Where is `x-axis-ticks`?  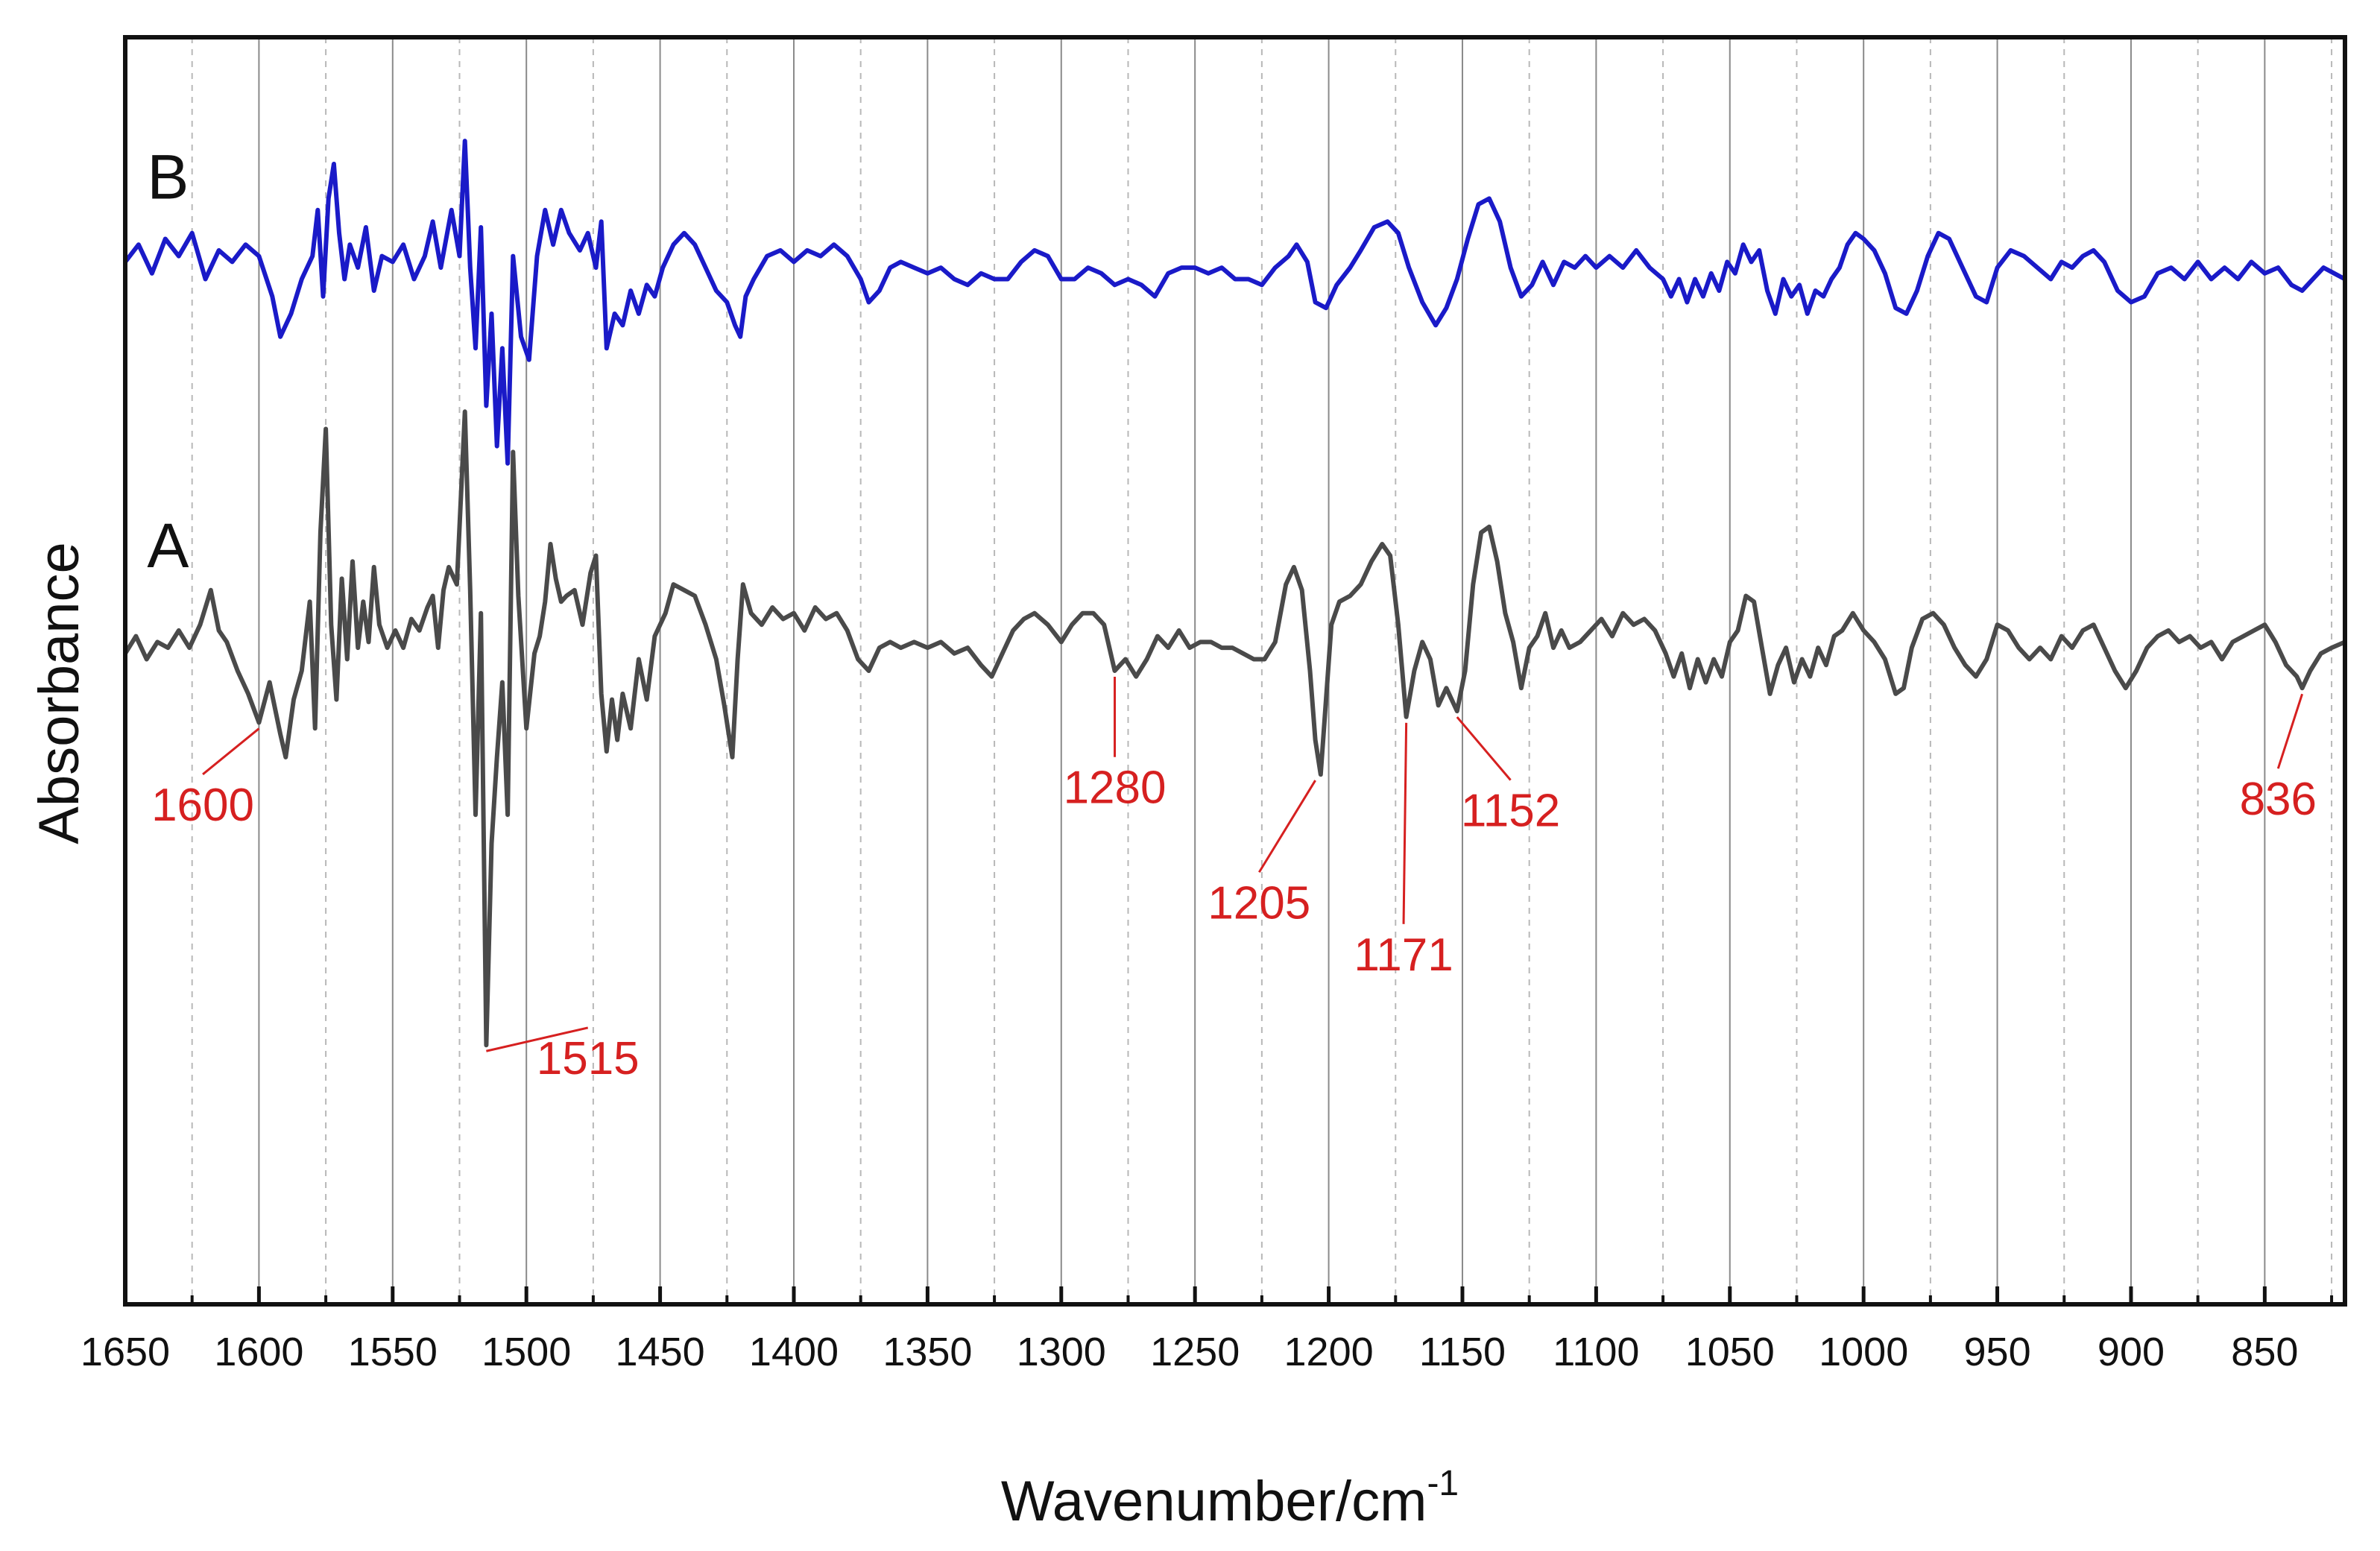 x-axis-ticks is located at coordinates (1228, 1295).